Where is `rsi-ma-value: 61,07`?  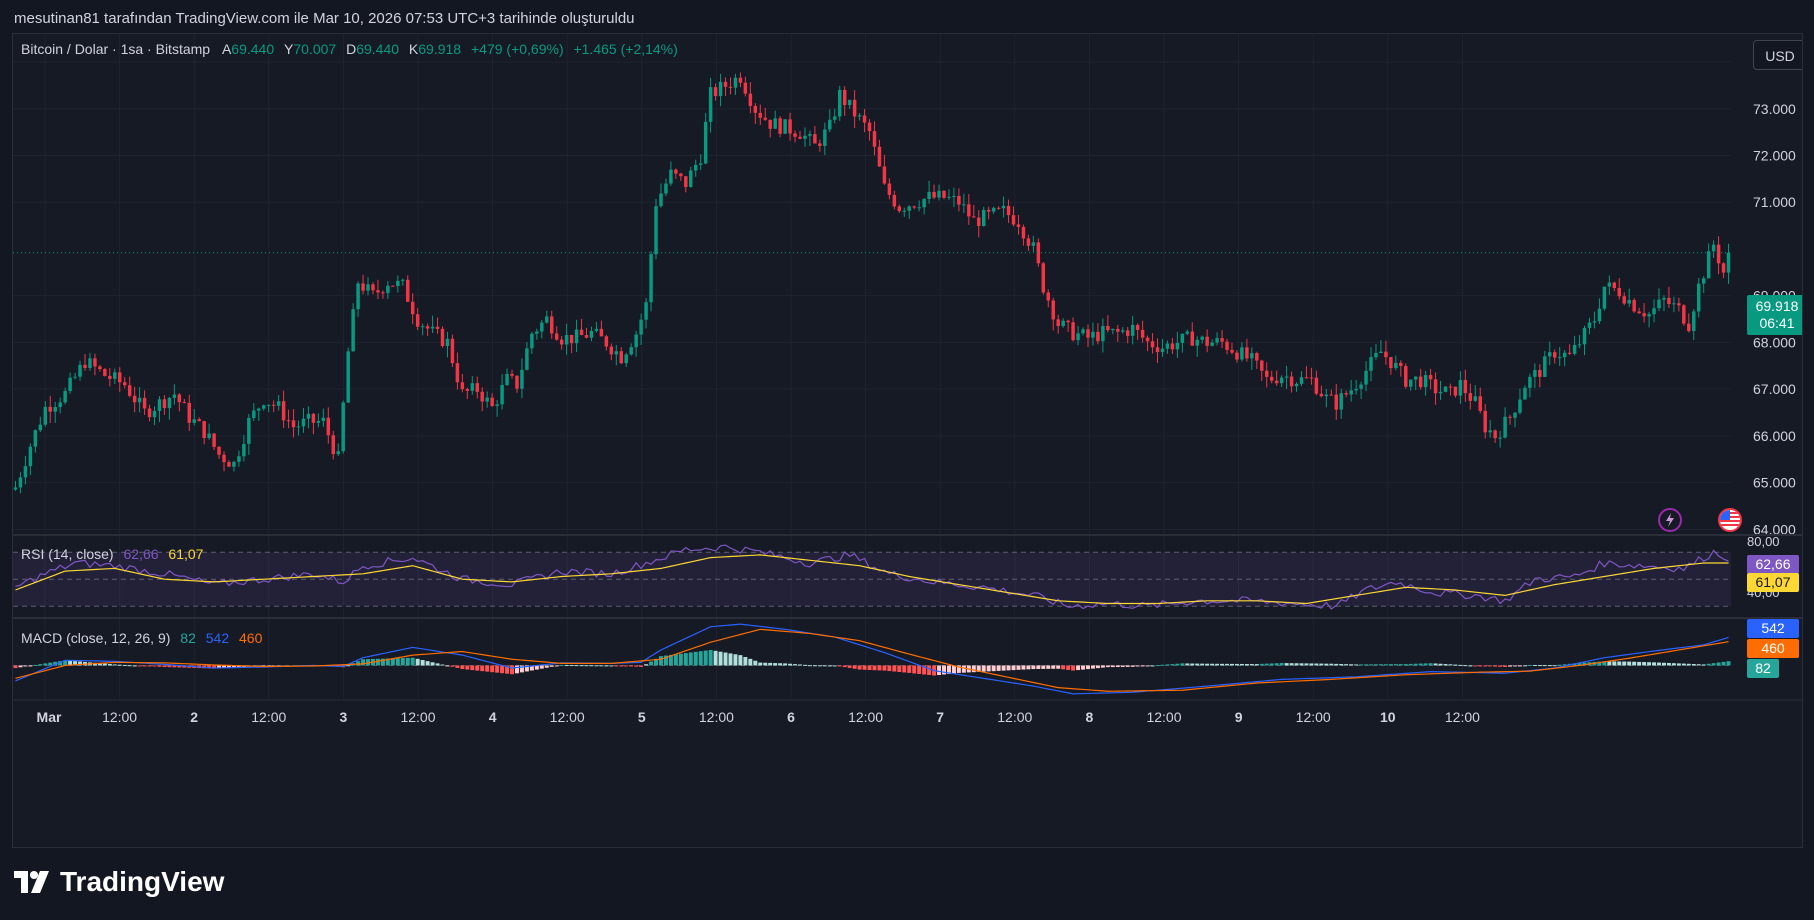
rsi-ma-value: 61,07 is located at coordinates (186, 554).